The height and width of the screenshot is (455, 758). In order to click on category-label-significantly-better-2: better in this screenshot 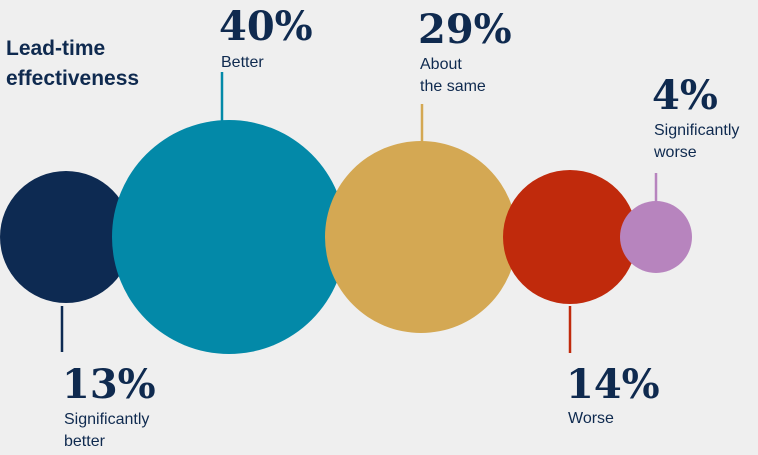, I will do `click(85, 441)`.